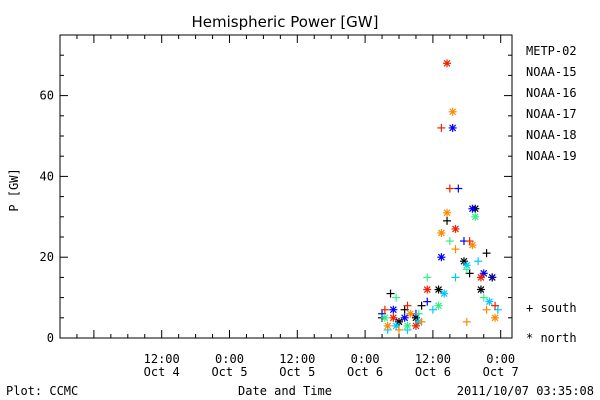 The width and height of the screenshot is (600, 400). Describe the element at coordinates (285, 391) in the screenshot. I see `x-axis-label: Date and Time` at that location.